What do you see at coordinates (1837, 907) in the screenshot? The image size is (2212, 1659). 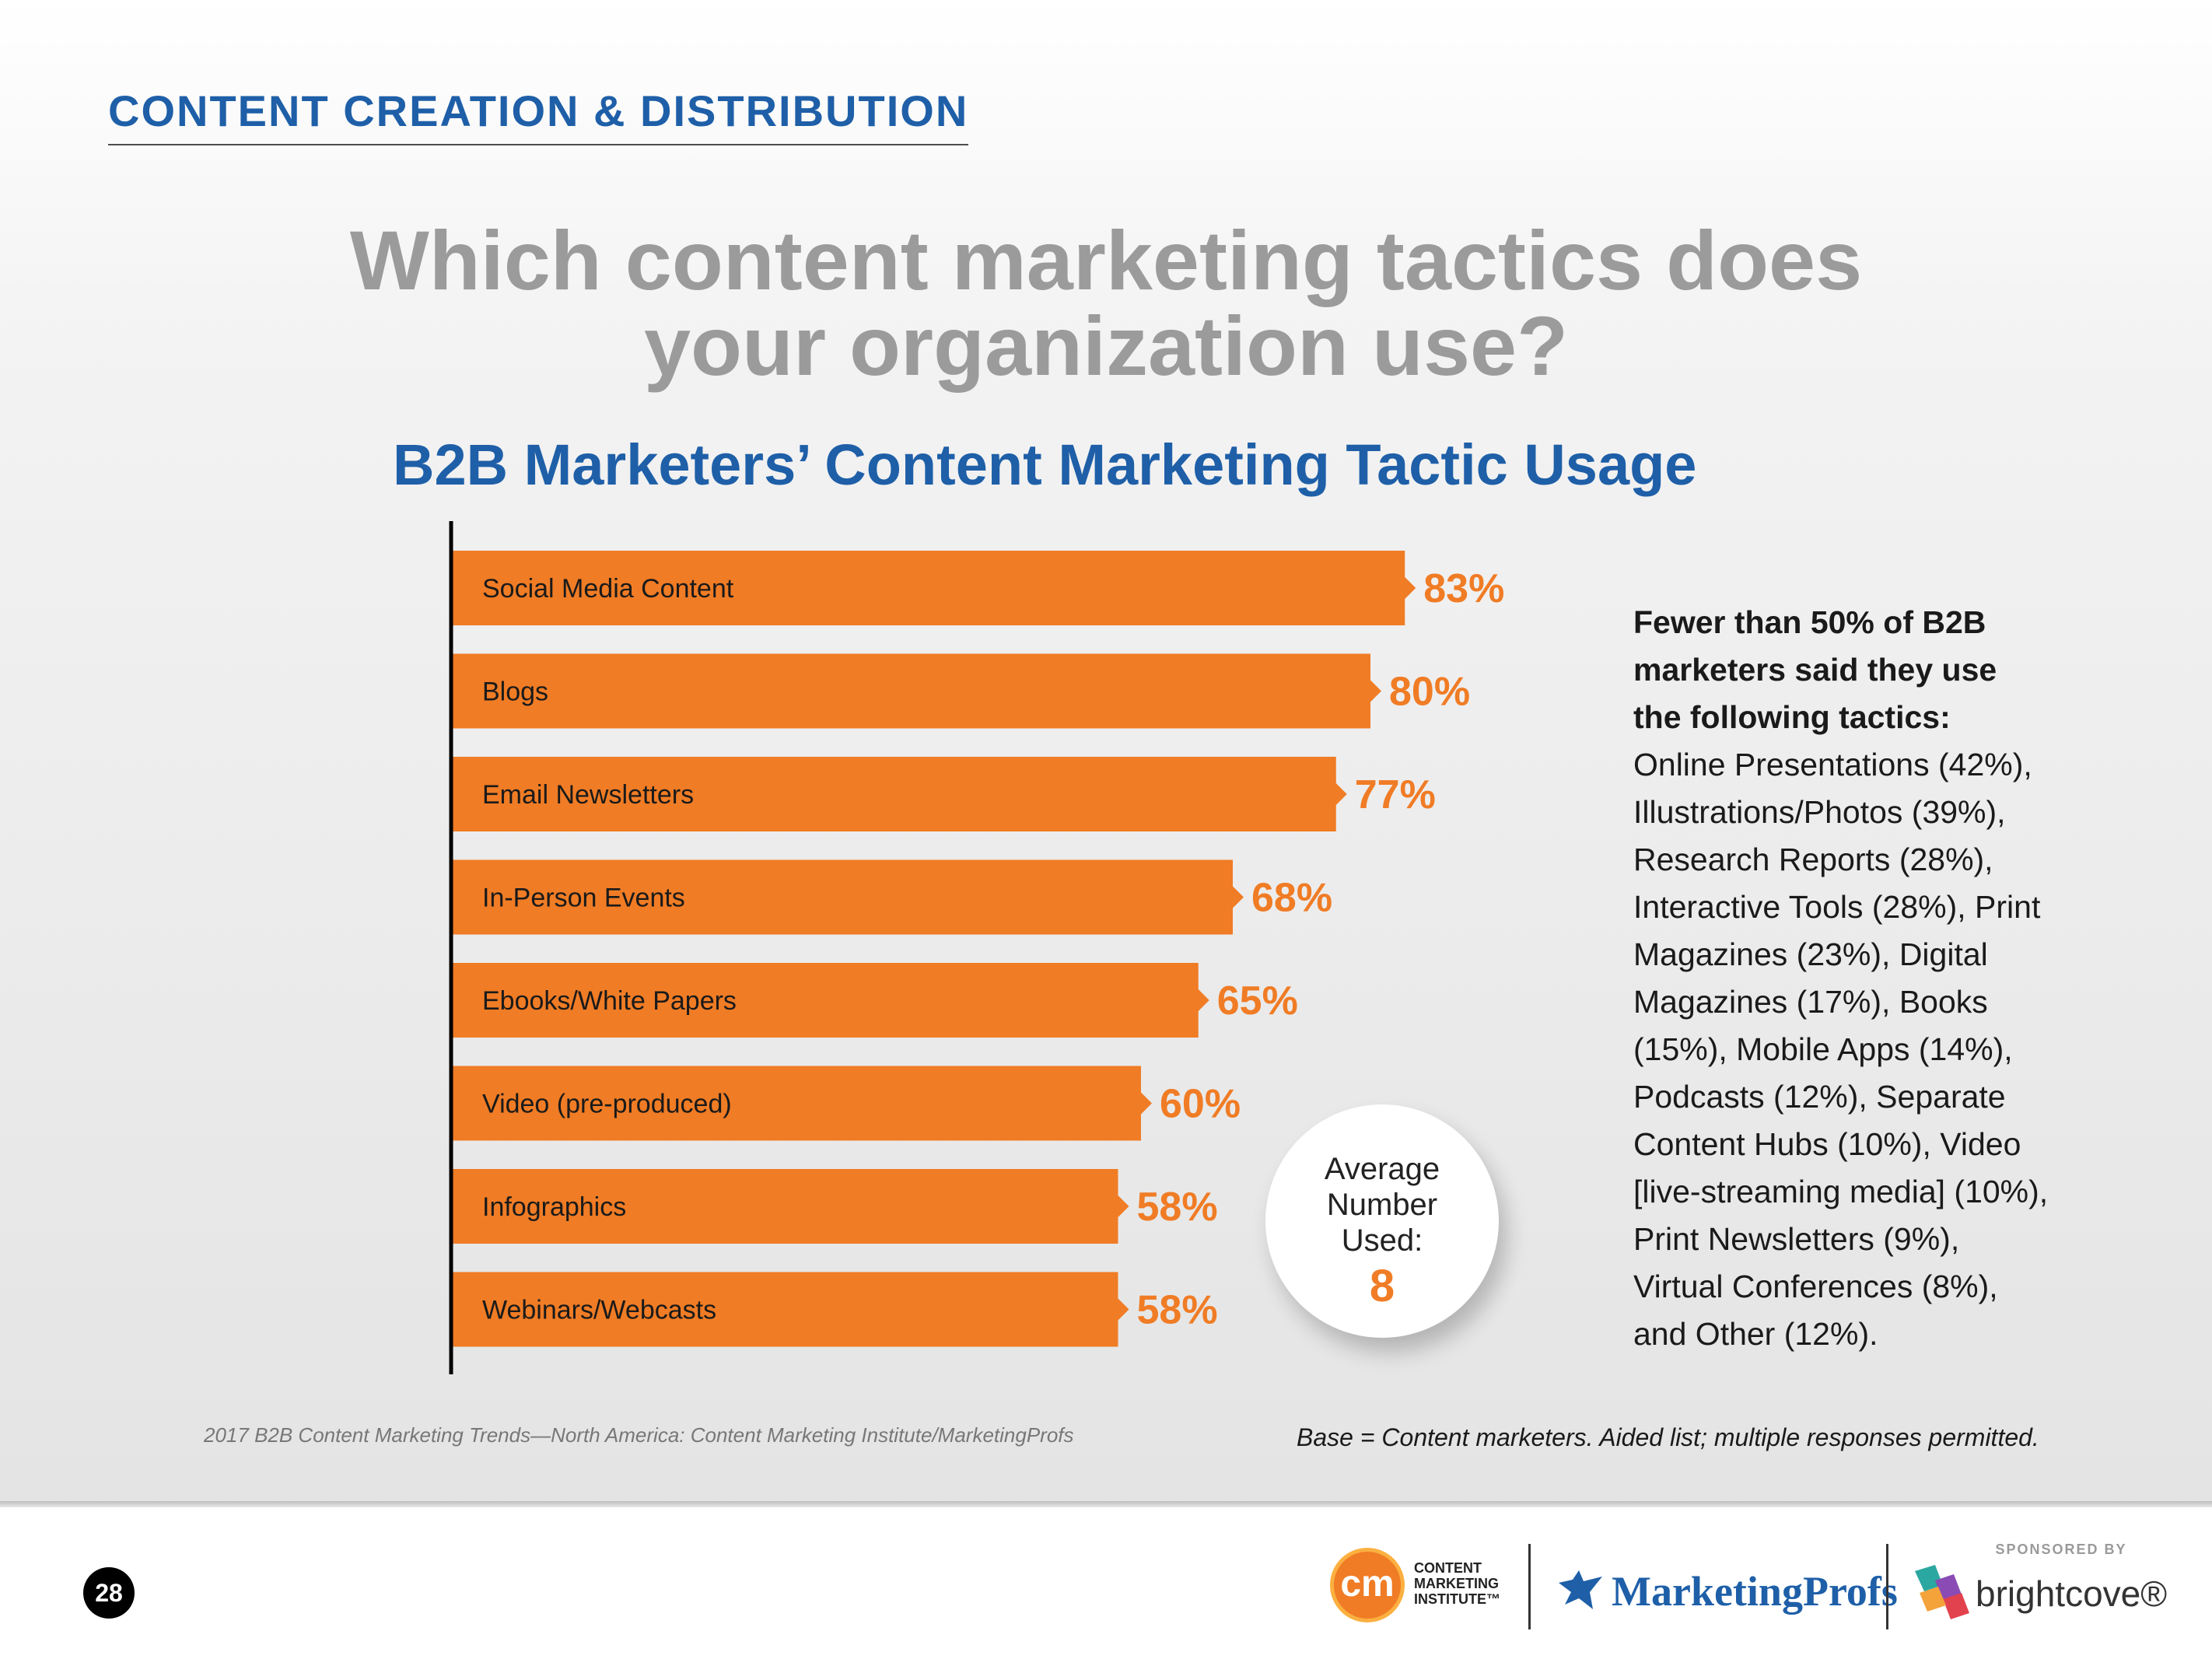 I see `note-line: Interactive Tools (28%), Print` at bounding box center [1837, 907].